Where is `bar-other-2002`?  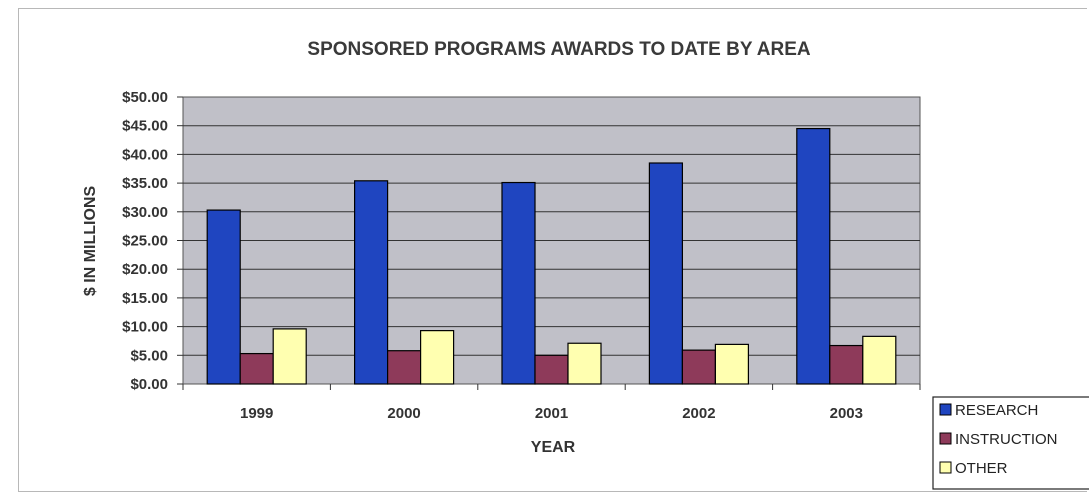 bar-other-2002 is located at coordinates (732, 364).